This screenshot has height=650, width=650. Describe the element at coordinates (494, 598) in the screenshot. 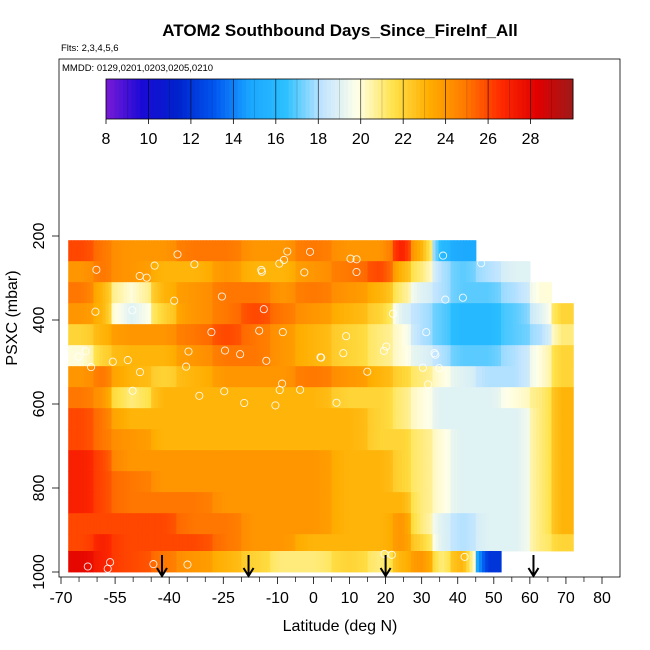

I see `x-tick-label: 50` at that location.